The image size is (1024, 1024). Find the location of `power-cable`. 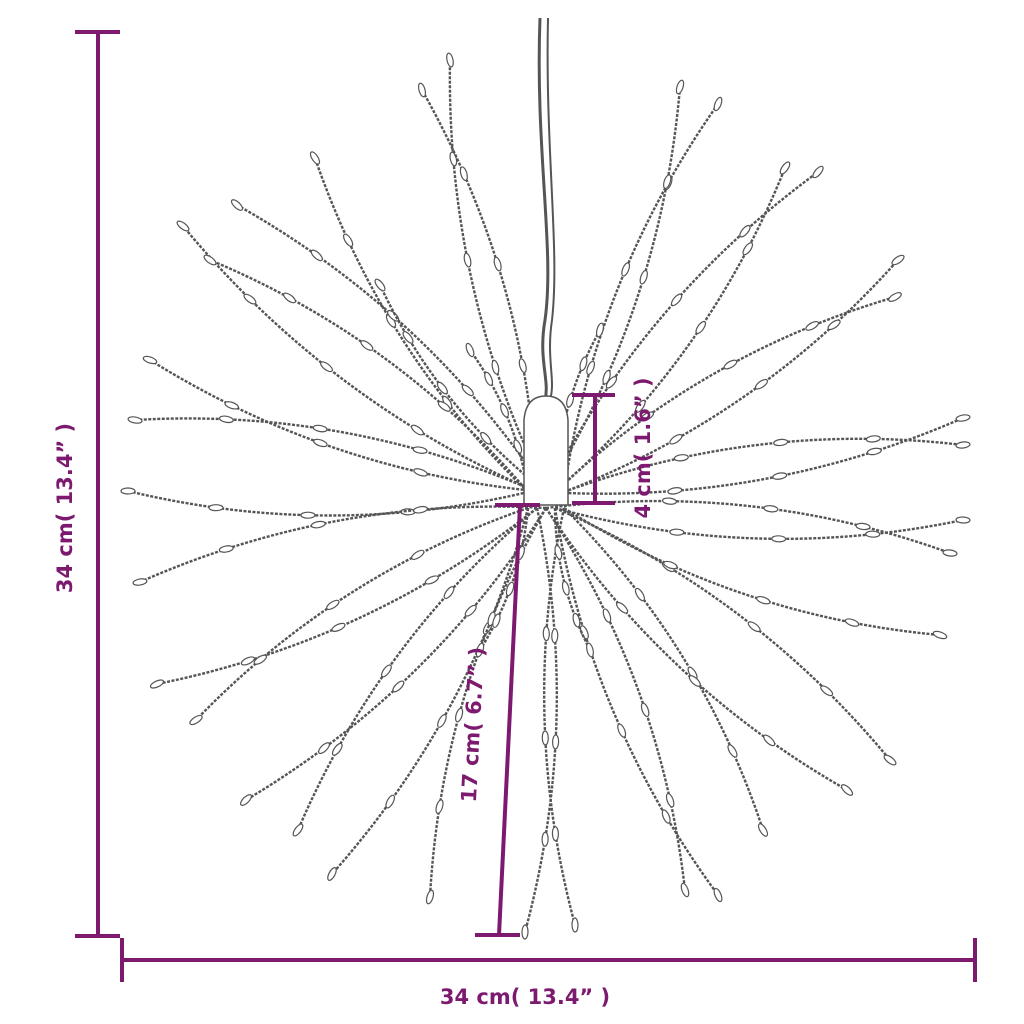

power-cable is located at coordinates (551, 209).